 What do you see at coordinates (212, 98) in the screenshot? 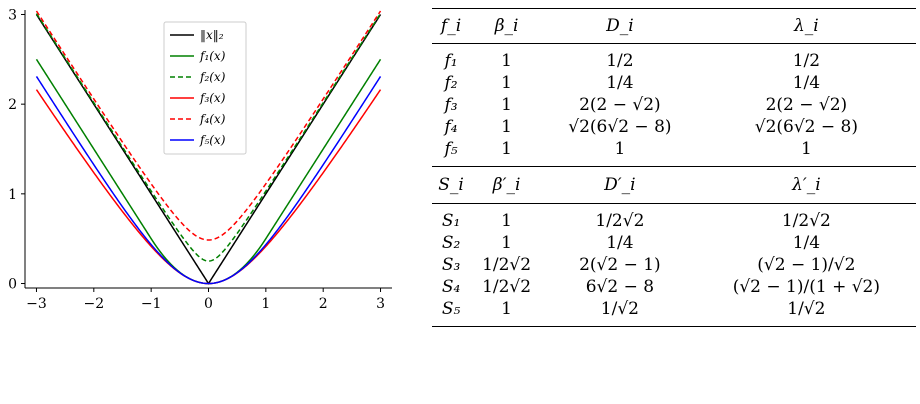
I see `legend-label: f₃(x)` at bounding box center [212, 98].